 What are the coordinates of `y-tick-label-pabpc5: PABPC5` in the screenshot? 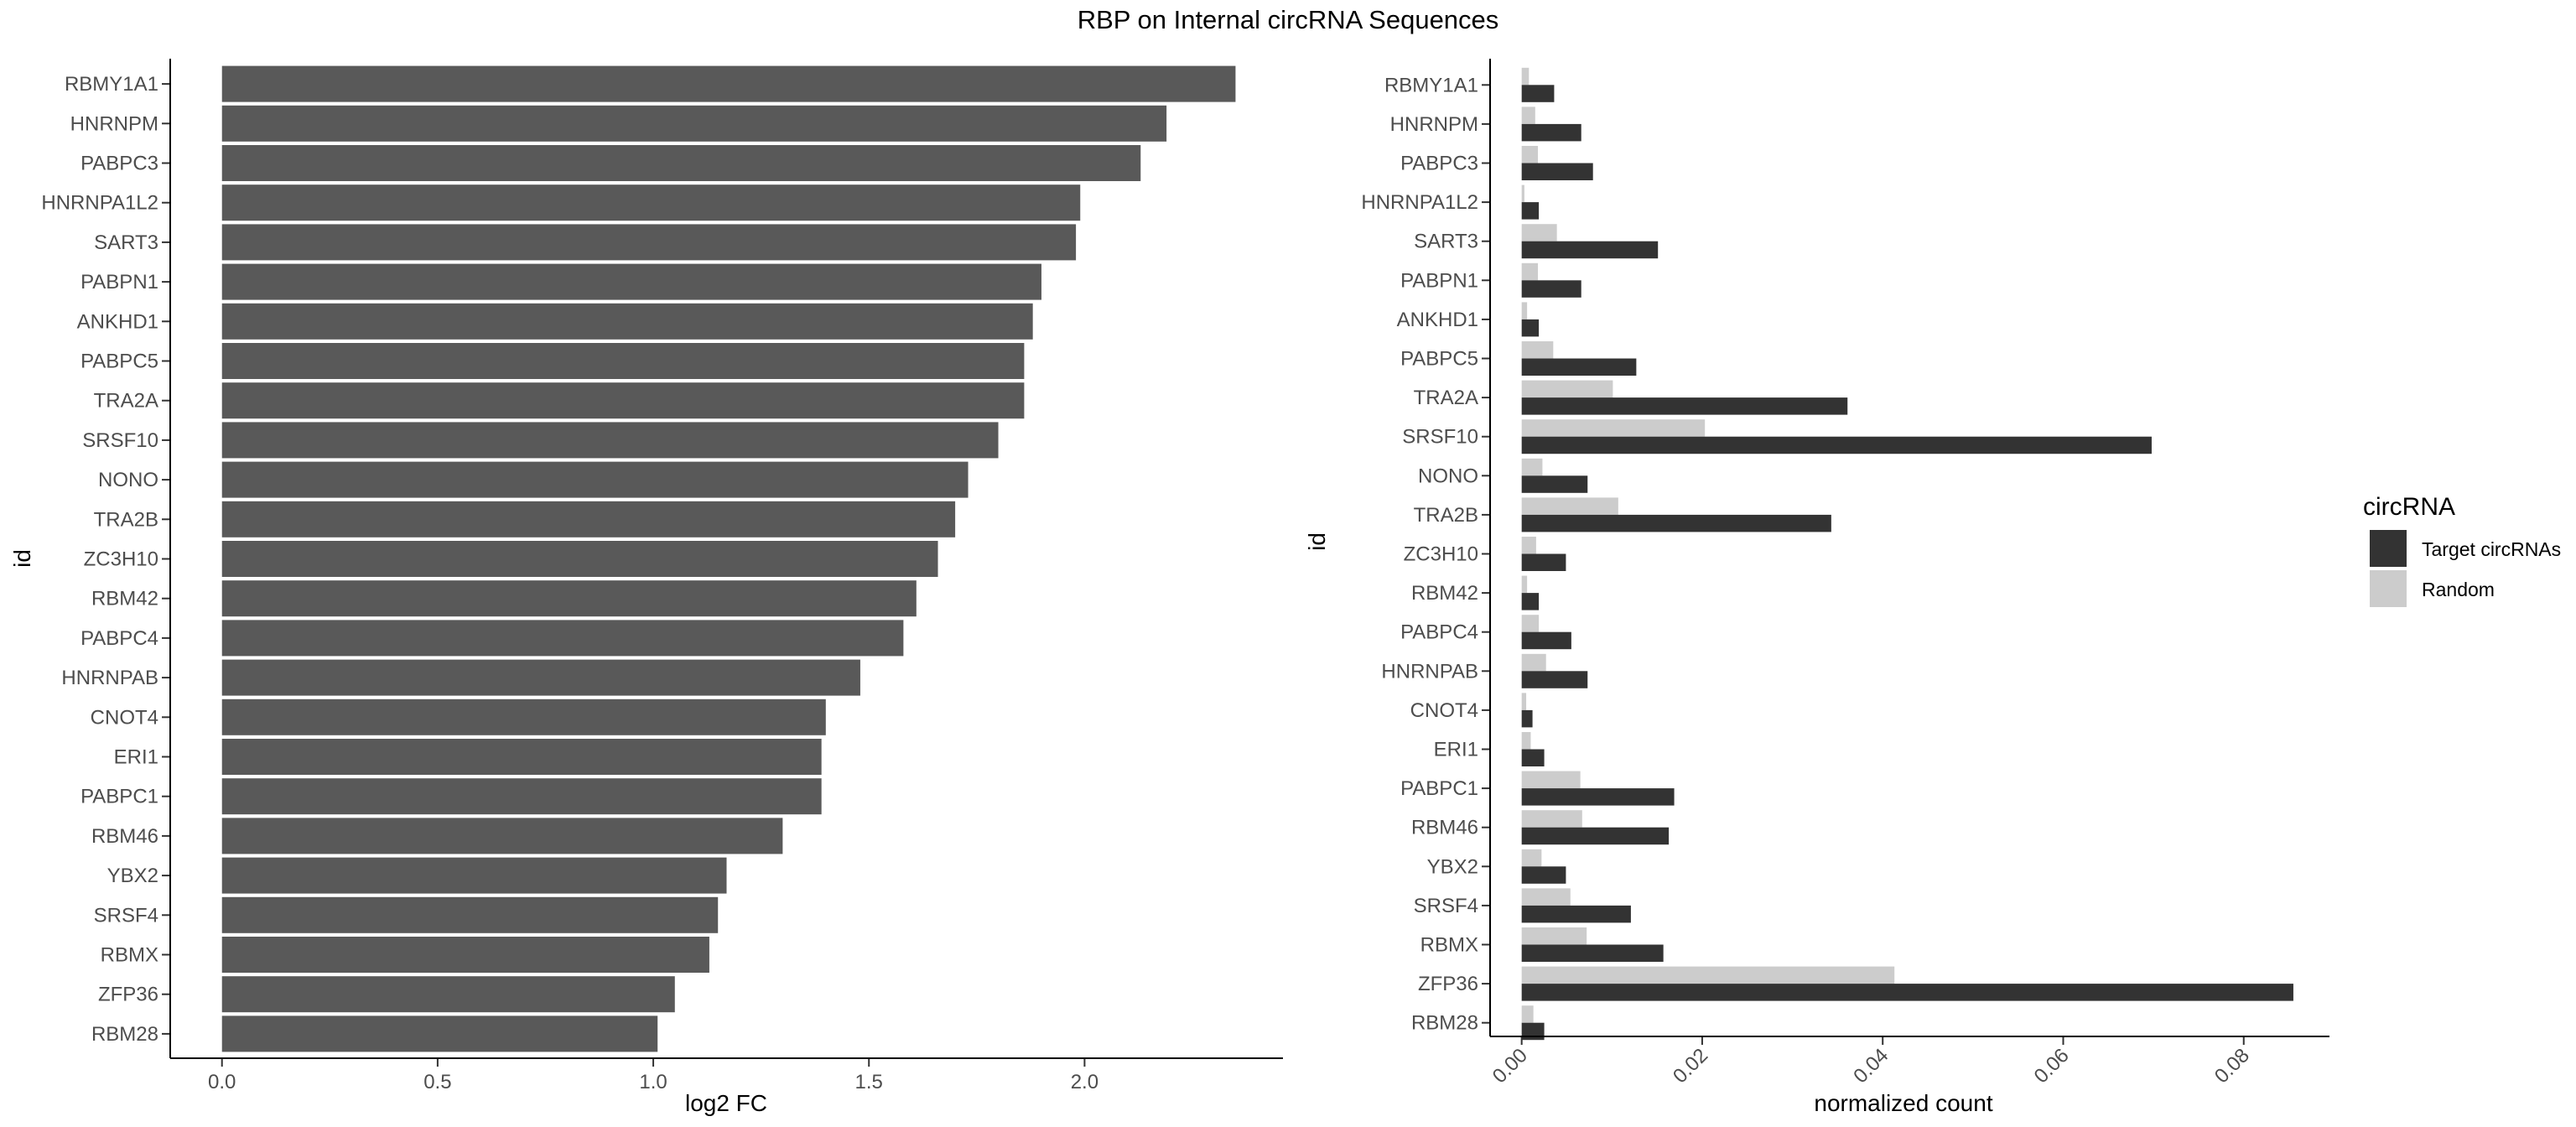 It's located at (1439, 359).